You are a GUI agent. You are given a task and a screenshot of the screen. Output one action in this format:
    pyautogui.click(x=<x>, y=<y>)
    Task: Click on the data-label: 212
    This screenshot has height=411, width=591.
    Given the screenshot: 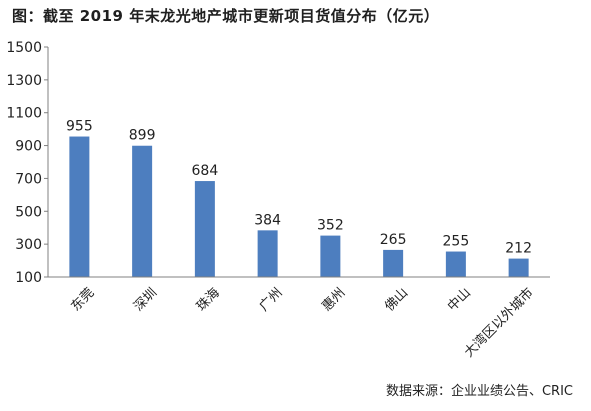 What is the action you would take?
    pyautogui.click(x=518, y=249)
    